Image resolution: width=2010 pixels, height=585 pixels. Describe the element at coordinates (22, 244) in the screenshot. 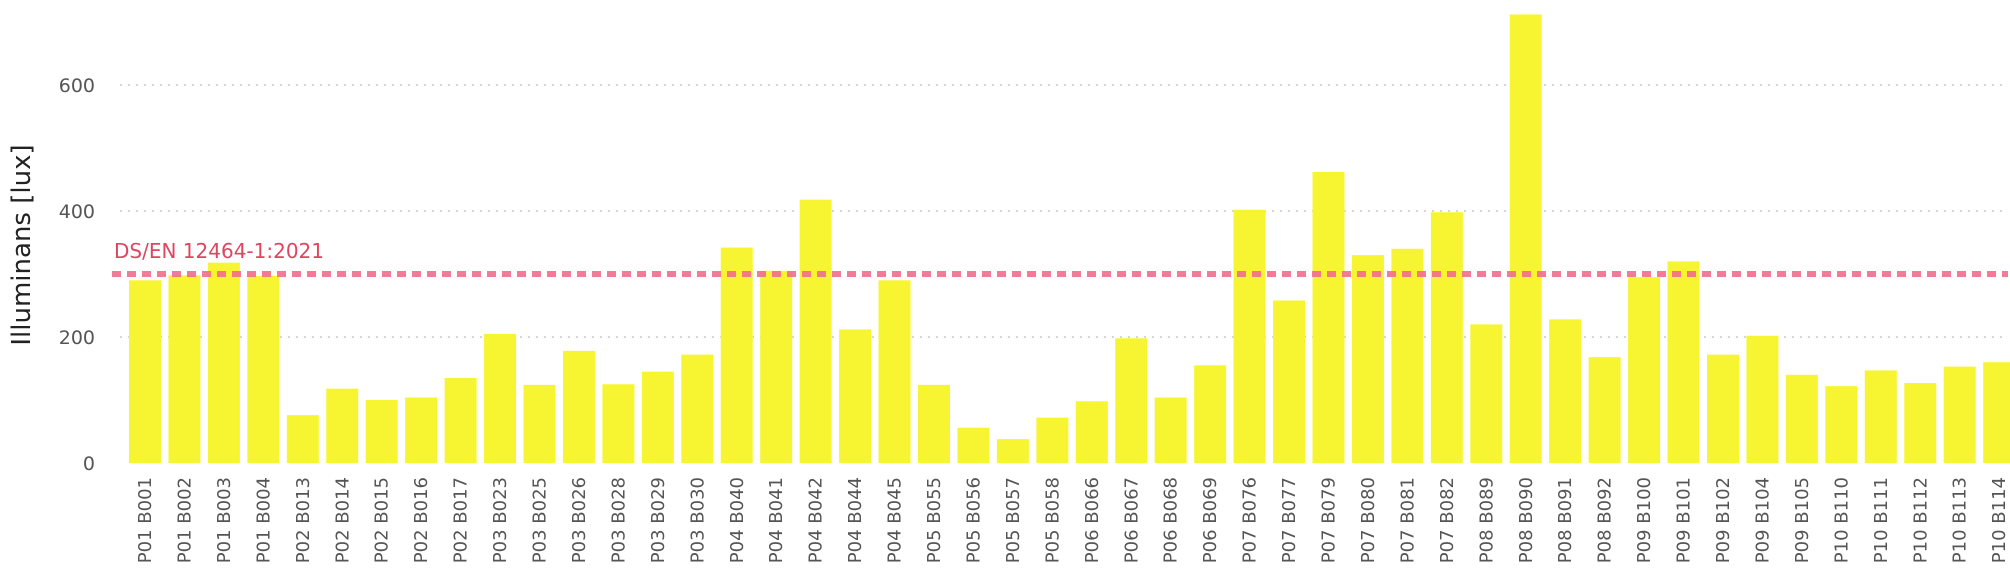

I see `y-axis-label: Illuminans [lux]` at that location.